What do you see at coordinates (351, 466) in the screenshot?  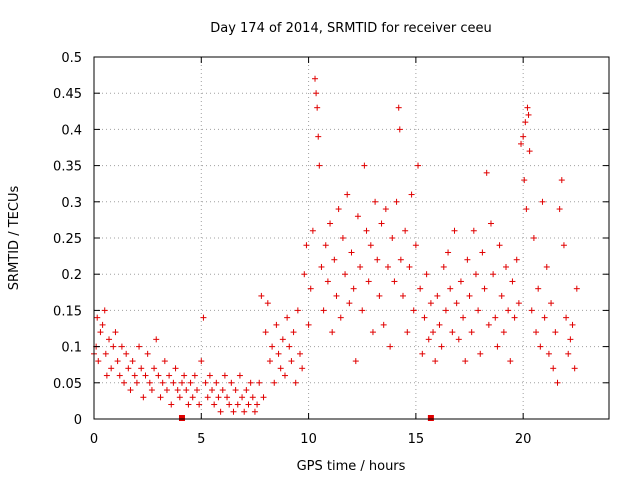 I see `x-axis-label: GPS time / hours` at bounding box center [351, 466].